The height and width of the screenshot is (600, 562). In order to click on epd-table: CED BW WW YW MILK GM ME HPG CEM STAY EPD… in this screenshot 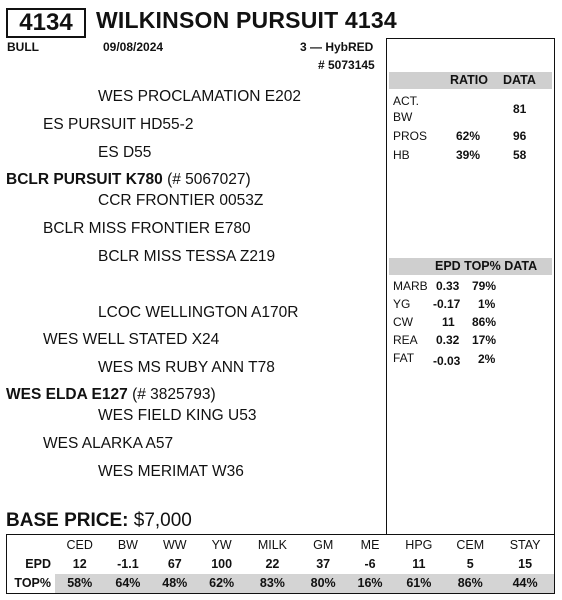, I will do `click(280, 564)`.